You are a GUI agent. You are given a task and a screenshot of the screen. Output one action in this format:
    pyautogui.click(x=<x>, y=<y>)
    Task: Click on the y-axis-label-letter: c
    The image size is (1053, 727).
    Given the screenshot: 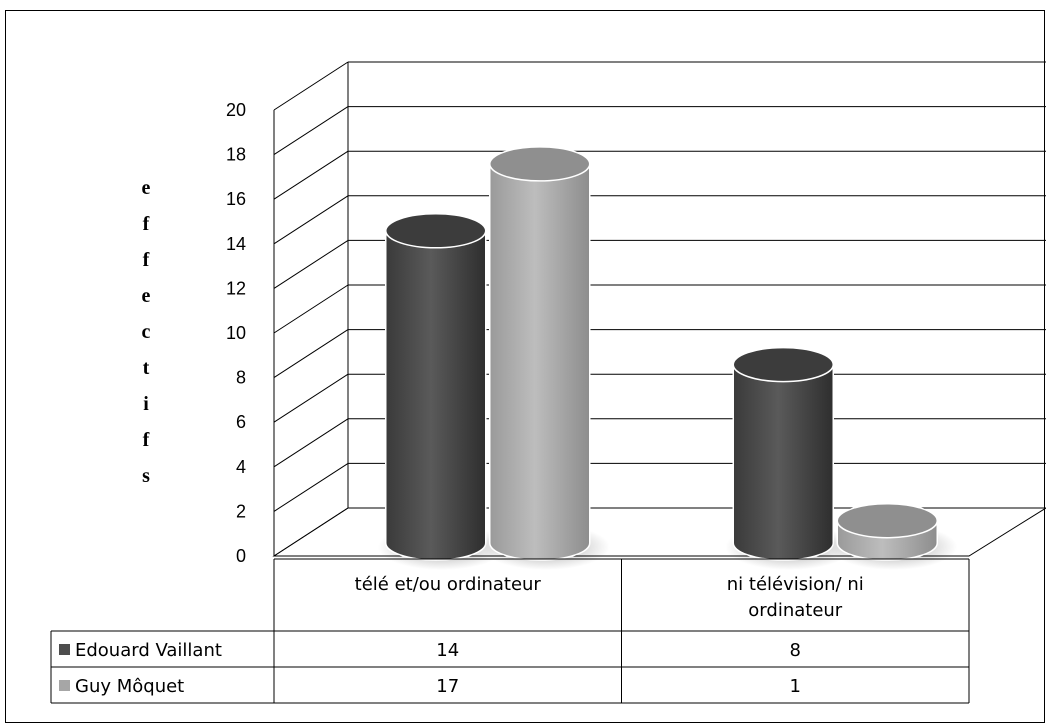 What is the action you would take?
    pyautogui.click(x=146, y=332)
    